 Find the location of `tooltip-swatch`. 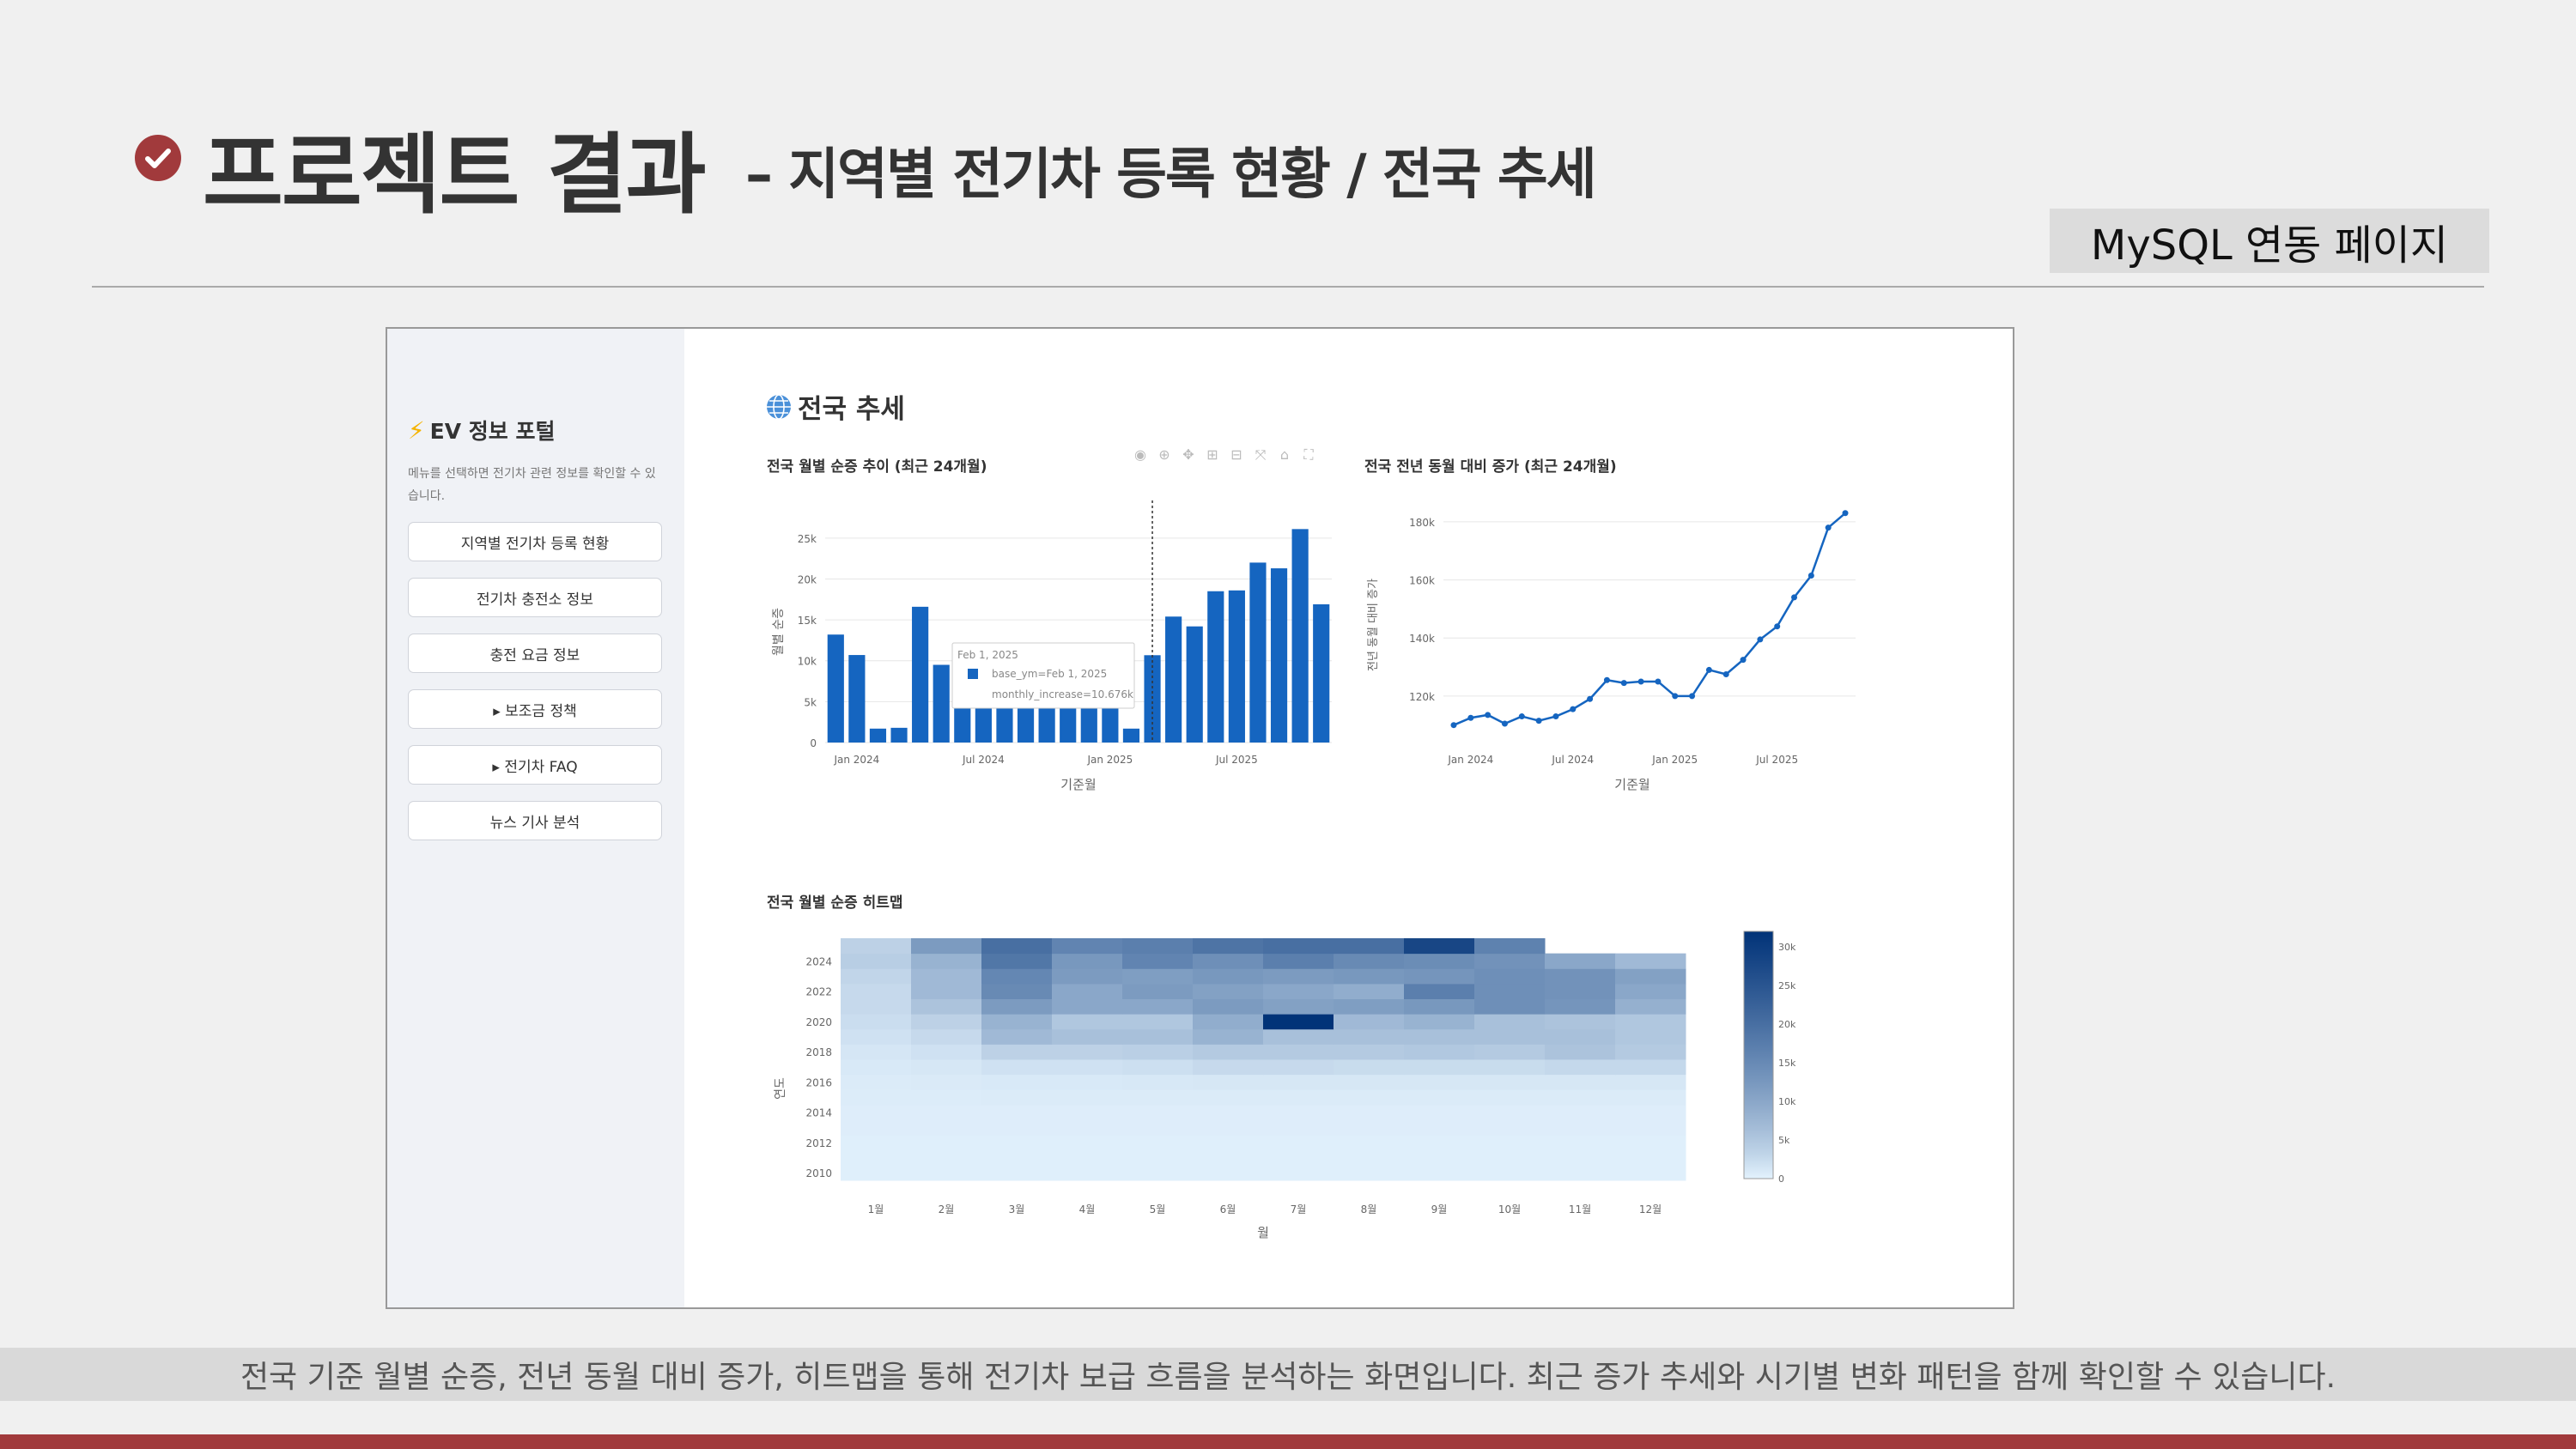

tooltip-swatch is located at coordinates (973, 674).